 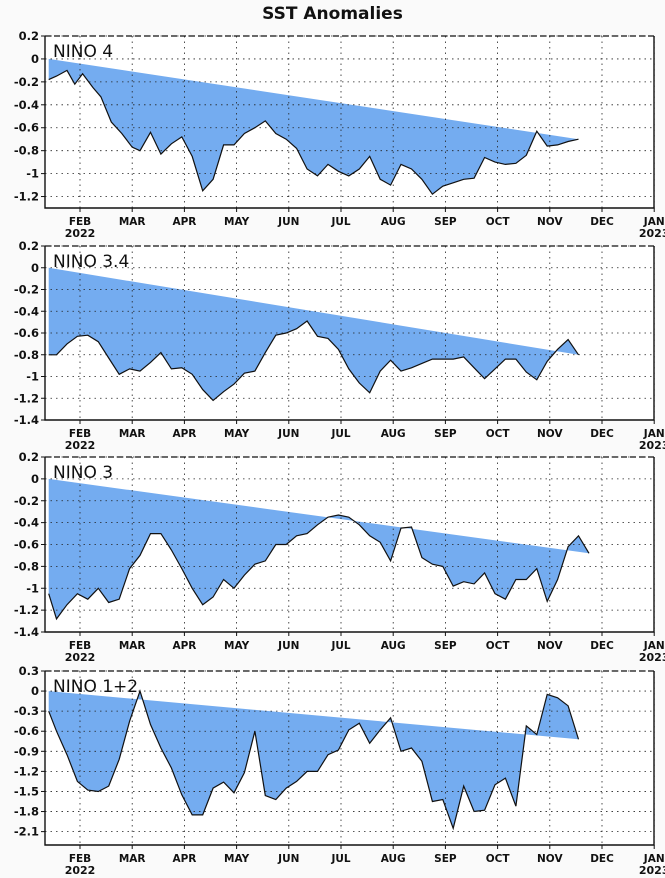 I want to click on y-tick-label: -0.3, so click(x=26, y=711).